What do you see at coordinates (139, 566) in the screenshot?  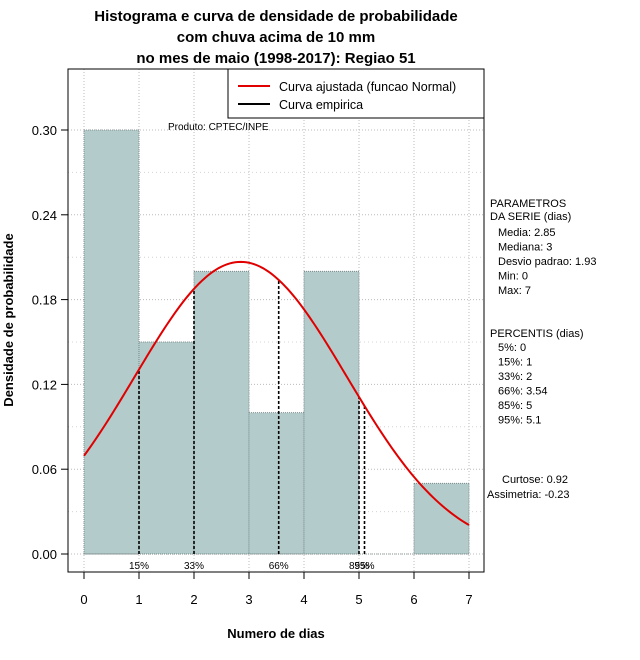 I see `percentile-label: 15%` at bounding box center [139, 566].